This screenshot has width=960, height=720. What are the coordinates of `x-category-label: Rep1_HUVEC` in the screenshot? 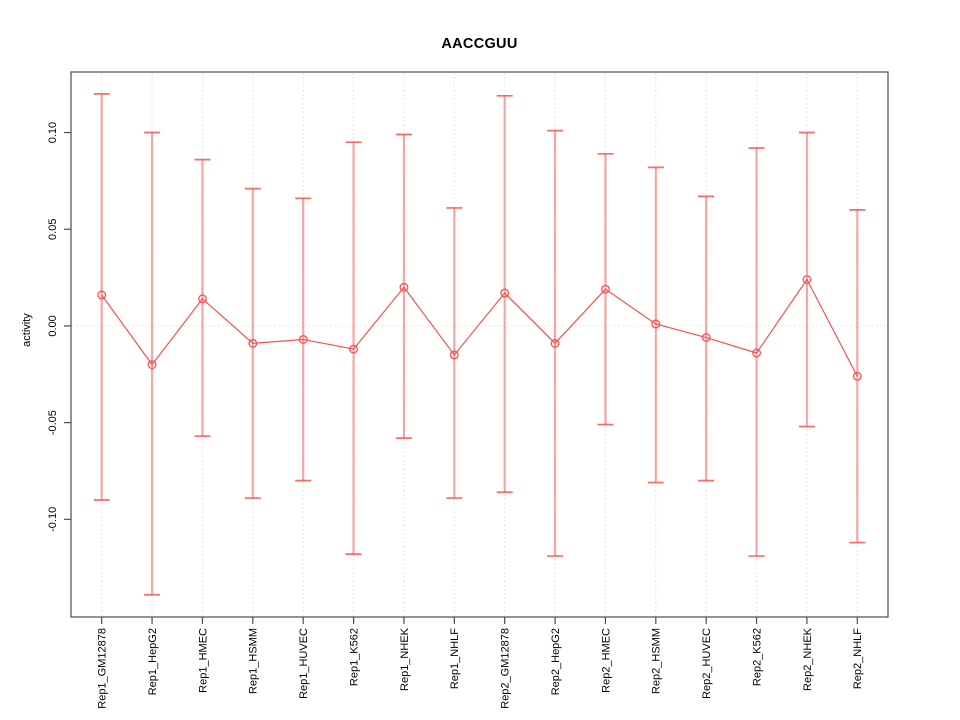 It's located at (304, 663).